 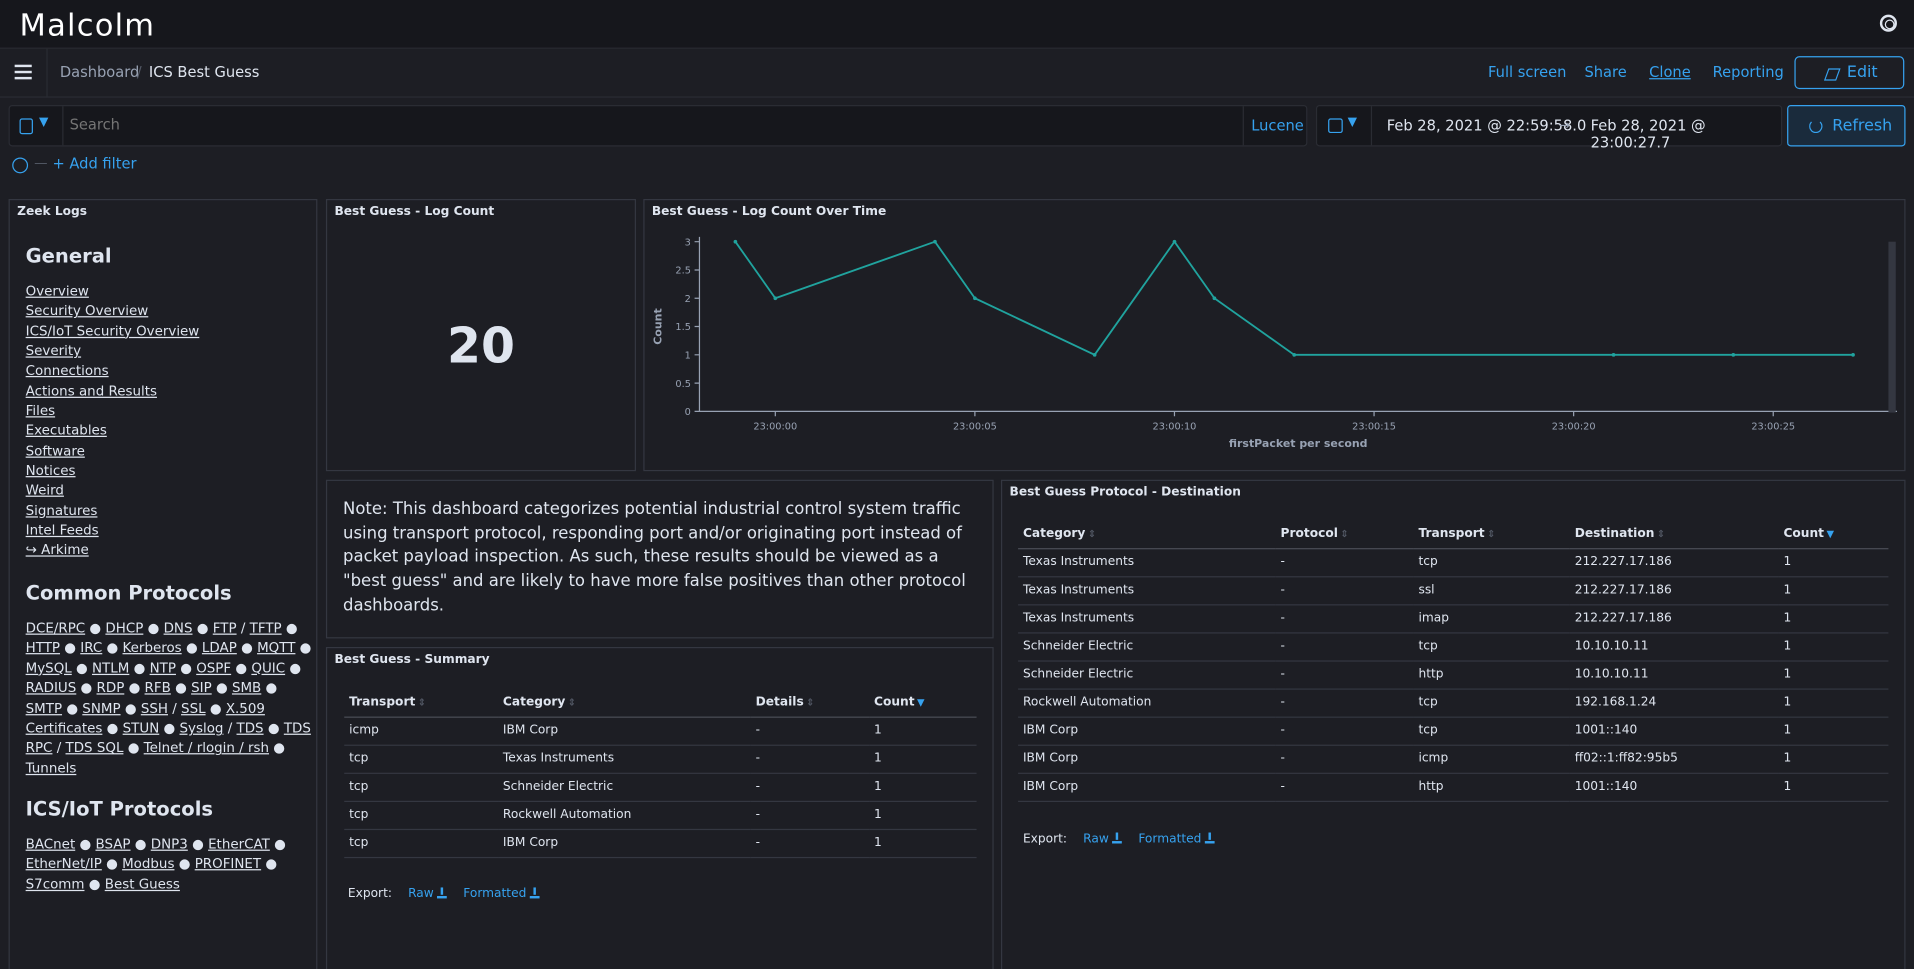 I want to click on protocol-link: BSAP, so click(x=113, y=844).